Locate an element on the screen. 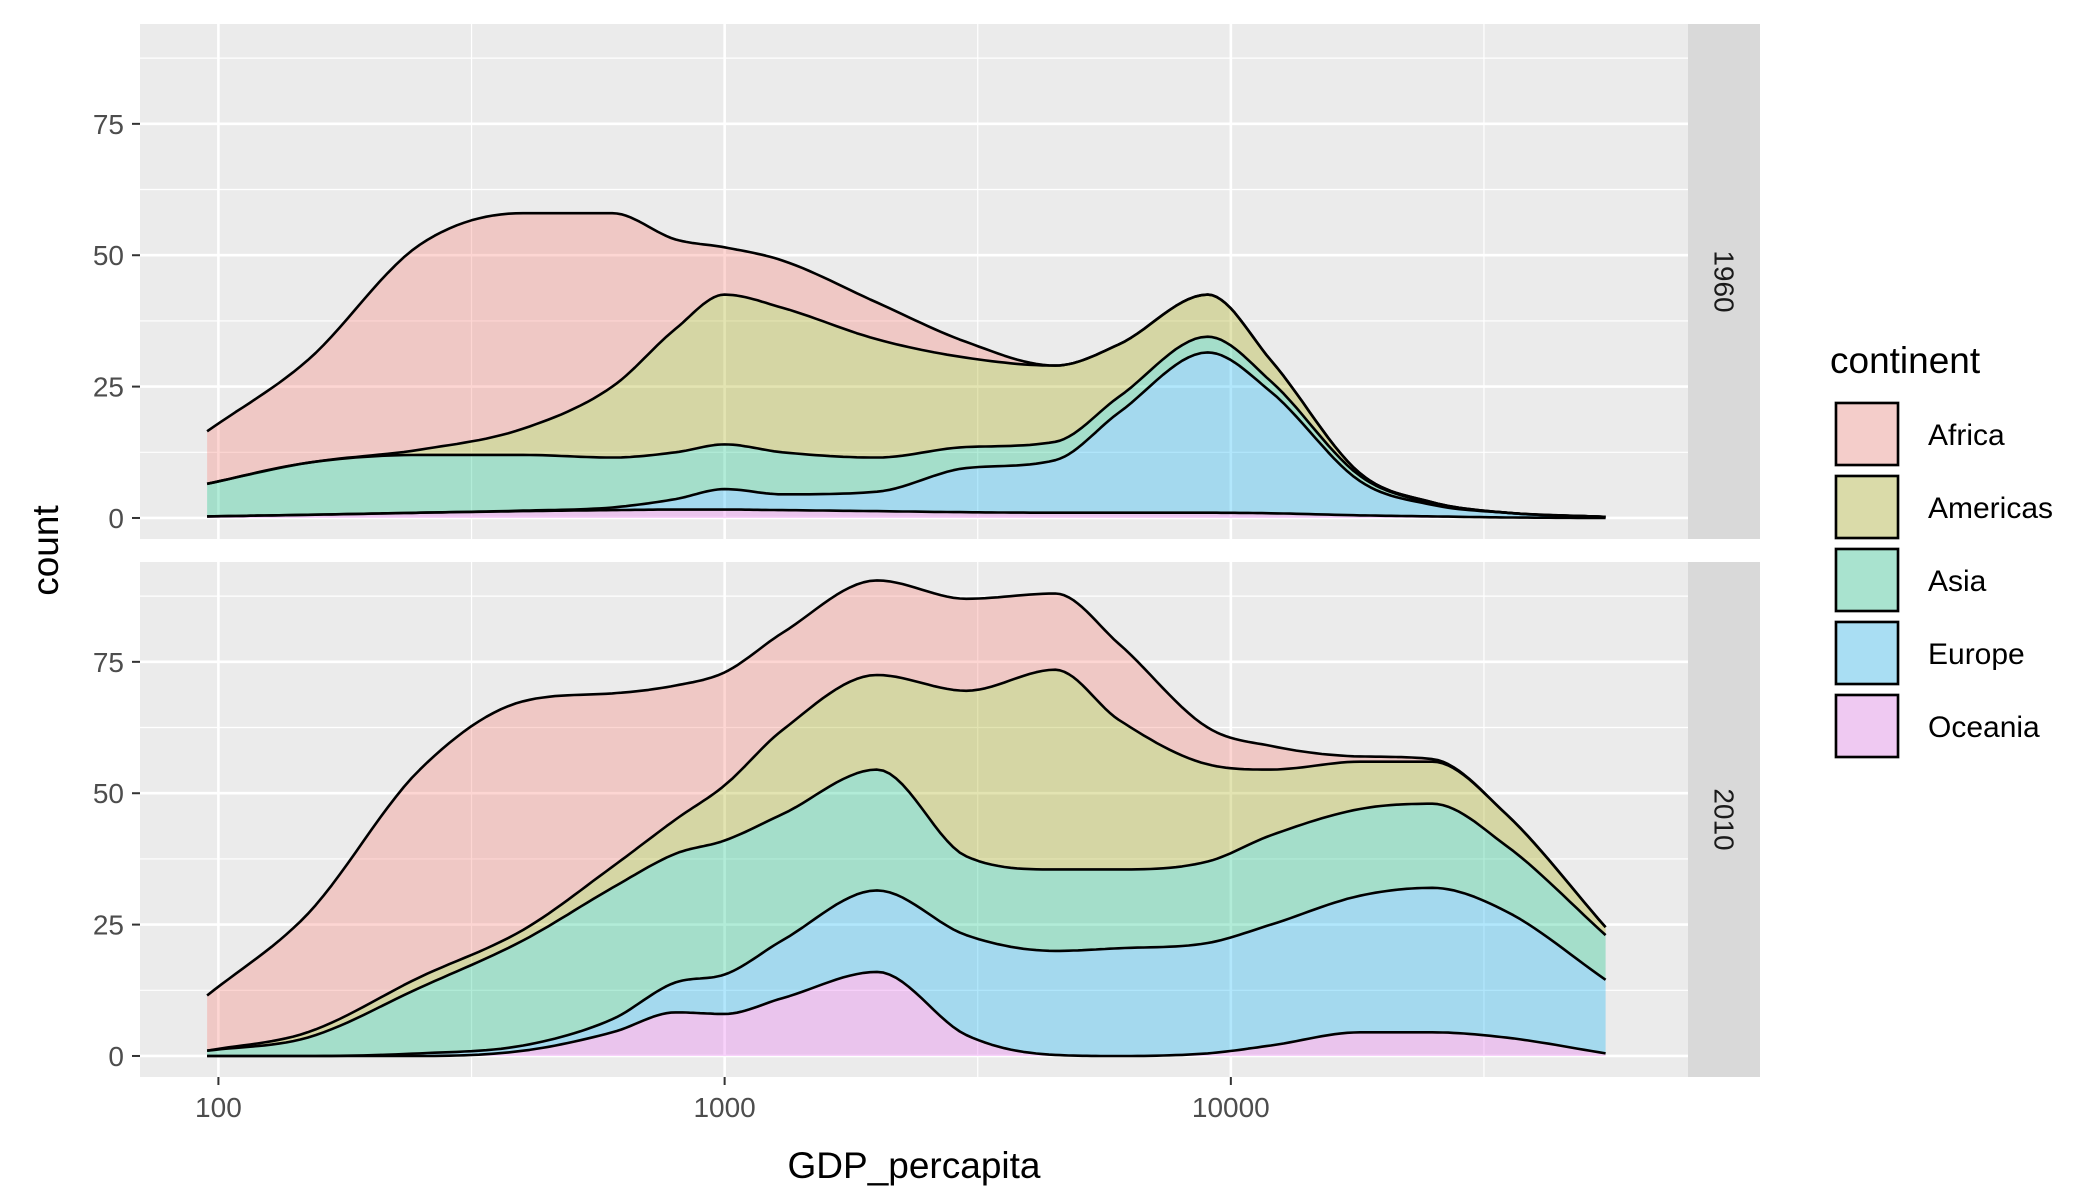 The height and width of the screenshot is (1200, 2100). line-europe-2010 is located at coordinates (907, 972).